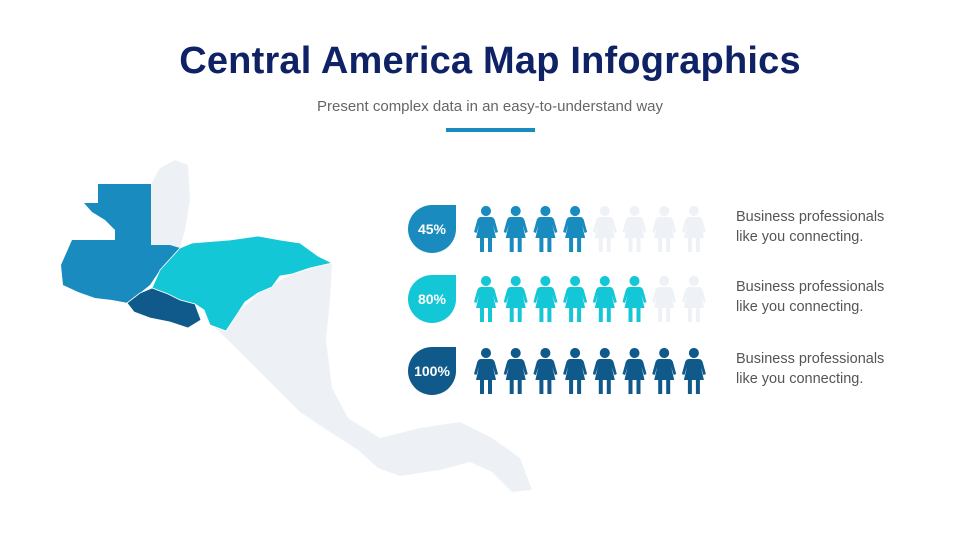 This screenshot has height=551, width=980. Describe the element at coordinates (490, 61) in the screenshot. I see `page-title: Central America Map Infographics` at that location.